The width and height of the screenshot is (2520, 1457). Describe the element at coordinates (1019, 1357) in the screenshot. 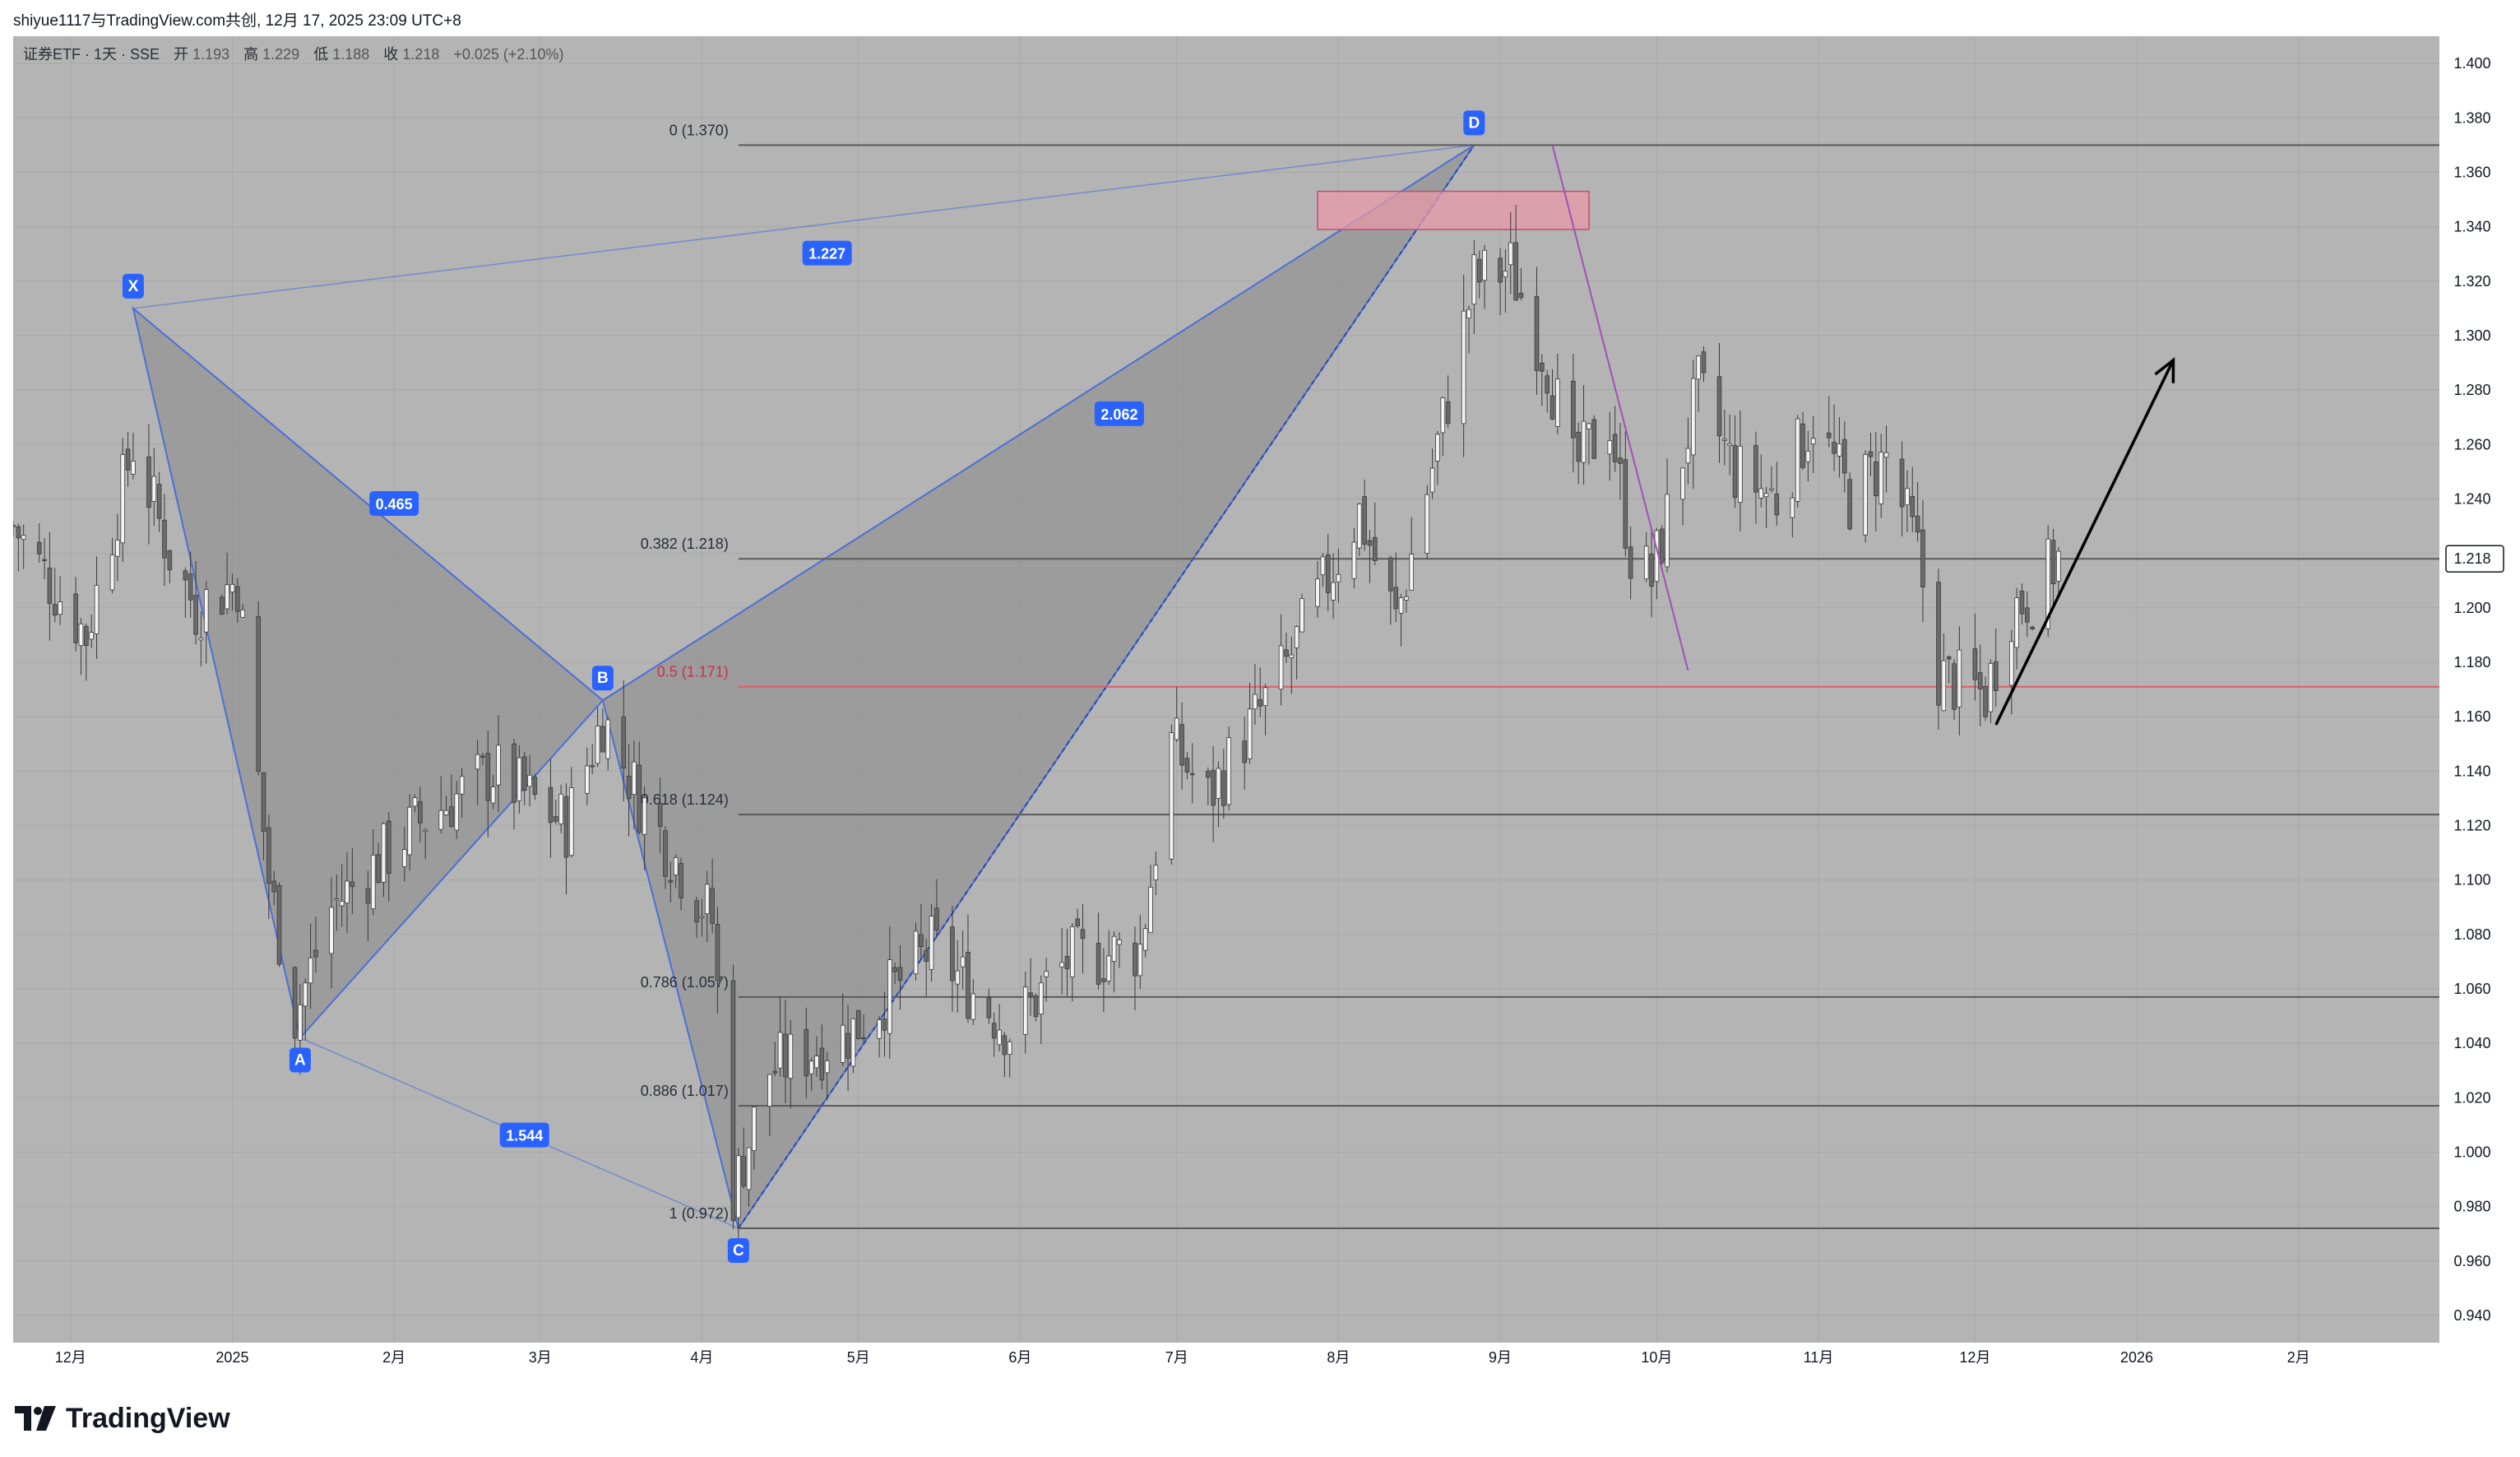

I see `time-tick-label: 6月` at that location.